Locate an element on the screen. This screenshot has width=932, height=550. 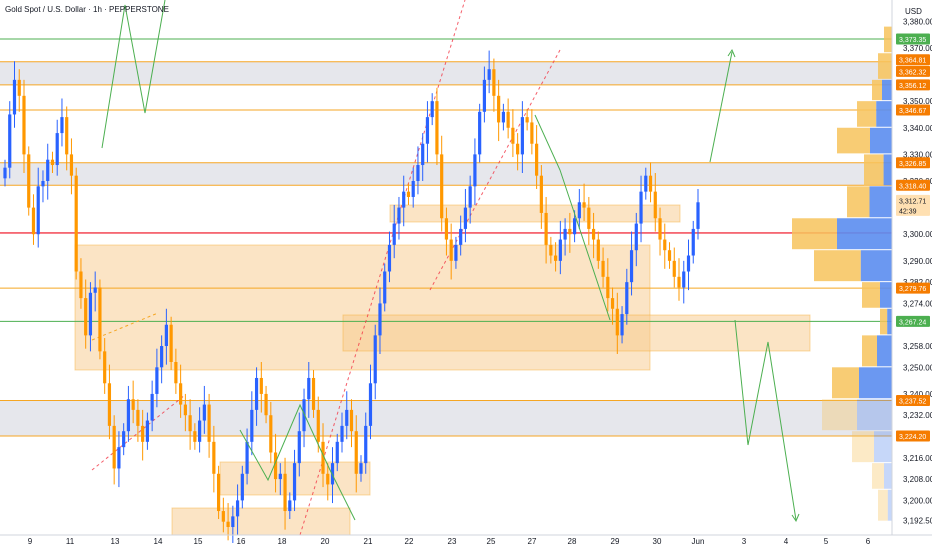
volume-profile-bar-8-buy is located at coordinates (876, 266).